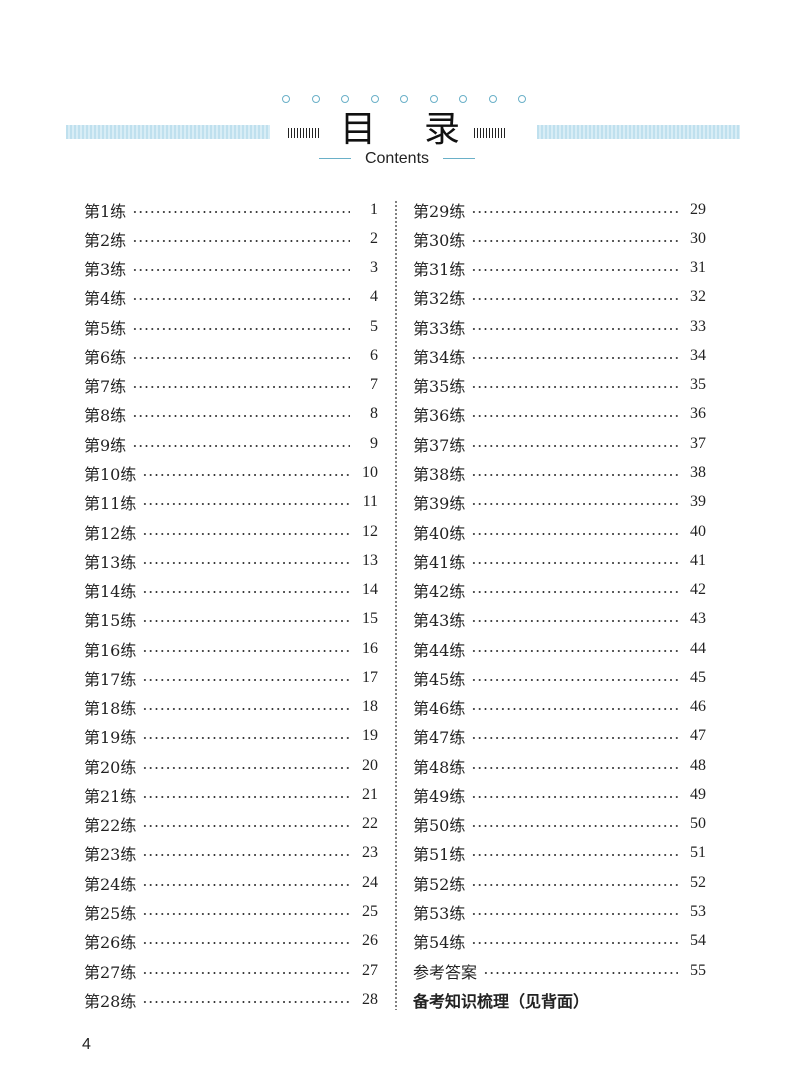 This screenshot has height=1075, width=794. What do you see at coordinates (559, 385) in the screenshot?
I see `toc-entry: 第35练 35` at bounding box center [559, 385].